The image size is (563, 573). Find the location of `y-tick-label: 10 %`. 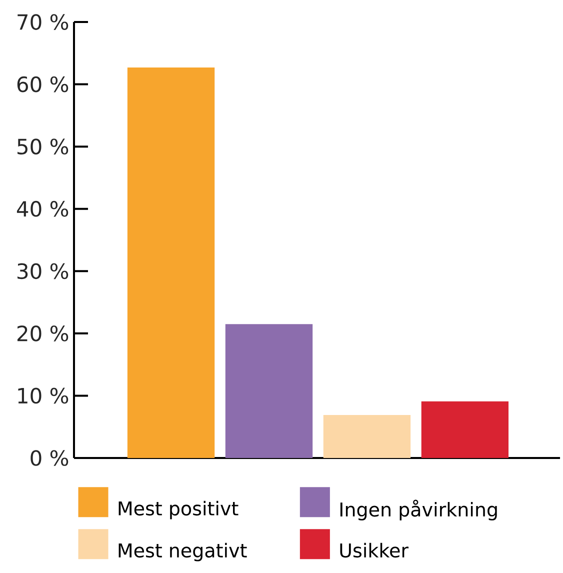

y-tick-label: 10 % is located at coordinates (43, 396).